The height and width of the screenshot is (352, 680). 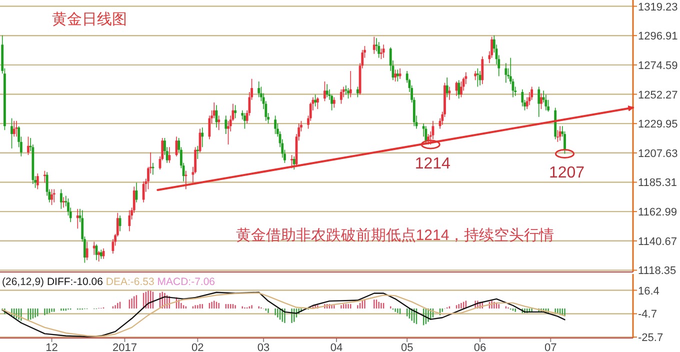 What do you see at coordinates (76, 282) in the screenshot?
I see `text: DIFF:-10.06` at bounding box center [76, 282].